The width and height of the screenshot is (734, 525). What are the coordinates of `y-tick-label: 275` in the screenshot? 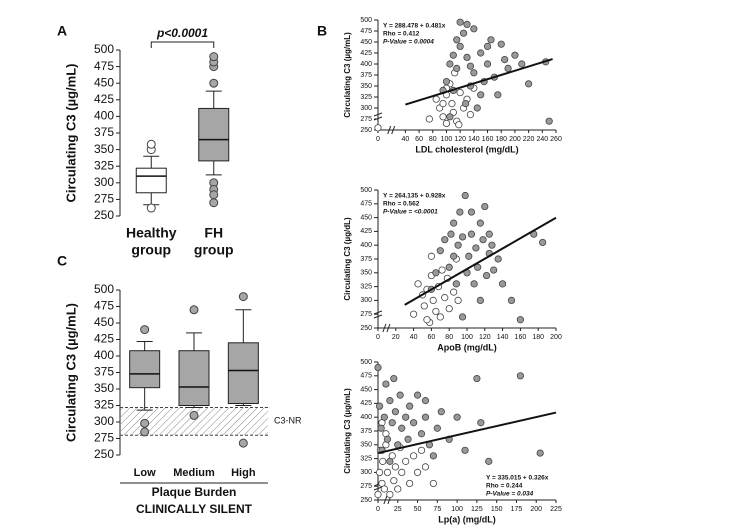 It's located at (366, 486).